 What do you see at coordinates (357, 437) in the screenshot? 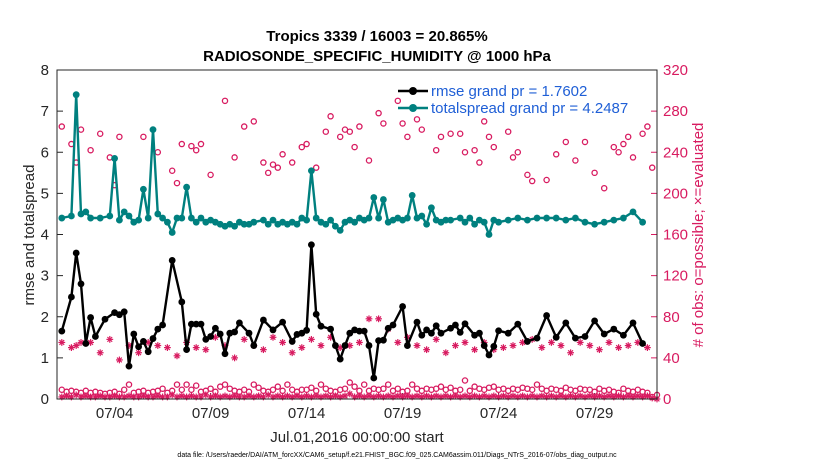
I see `x-axis-label: Jul.01,2016 00:00:00 start` at bounding box center [357, 437].